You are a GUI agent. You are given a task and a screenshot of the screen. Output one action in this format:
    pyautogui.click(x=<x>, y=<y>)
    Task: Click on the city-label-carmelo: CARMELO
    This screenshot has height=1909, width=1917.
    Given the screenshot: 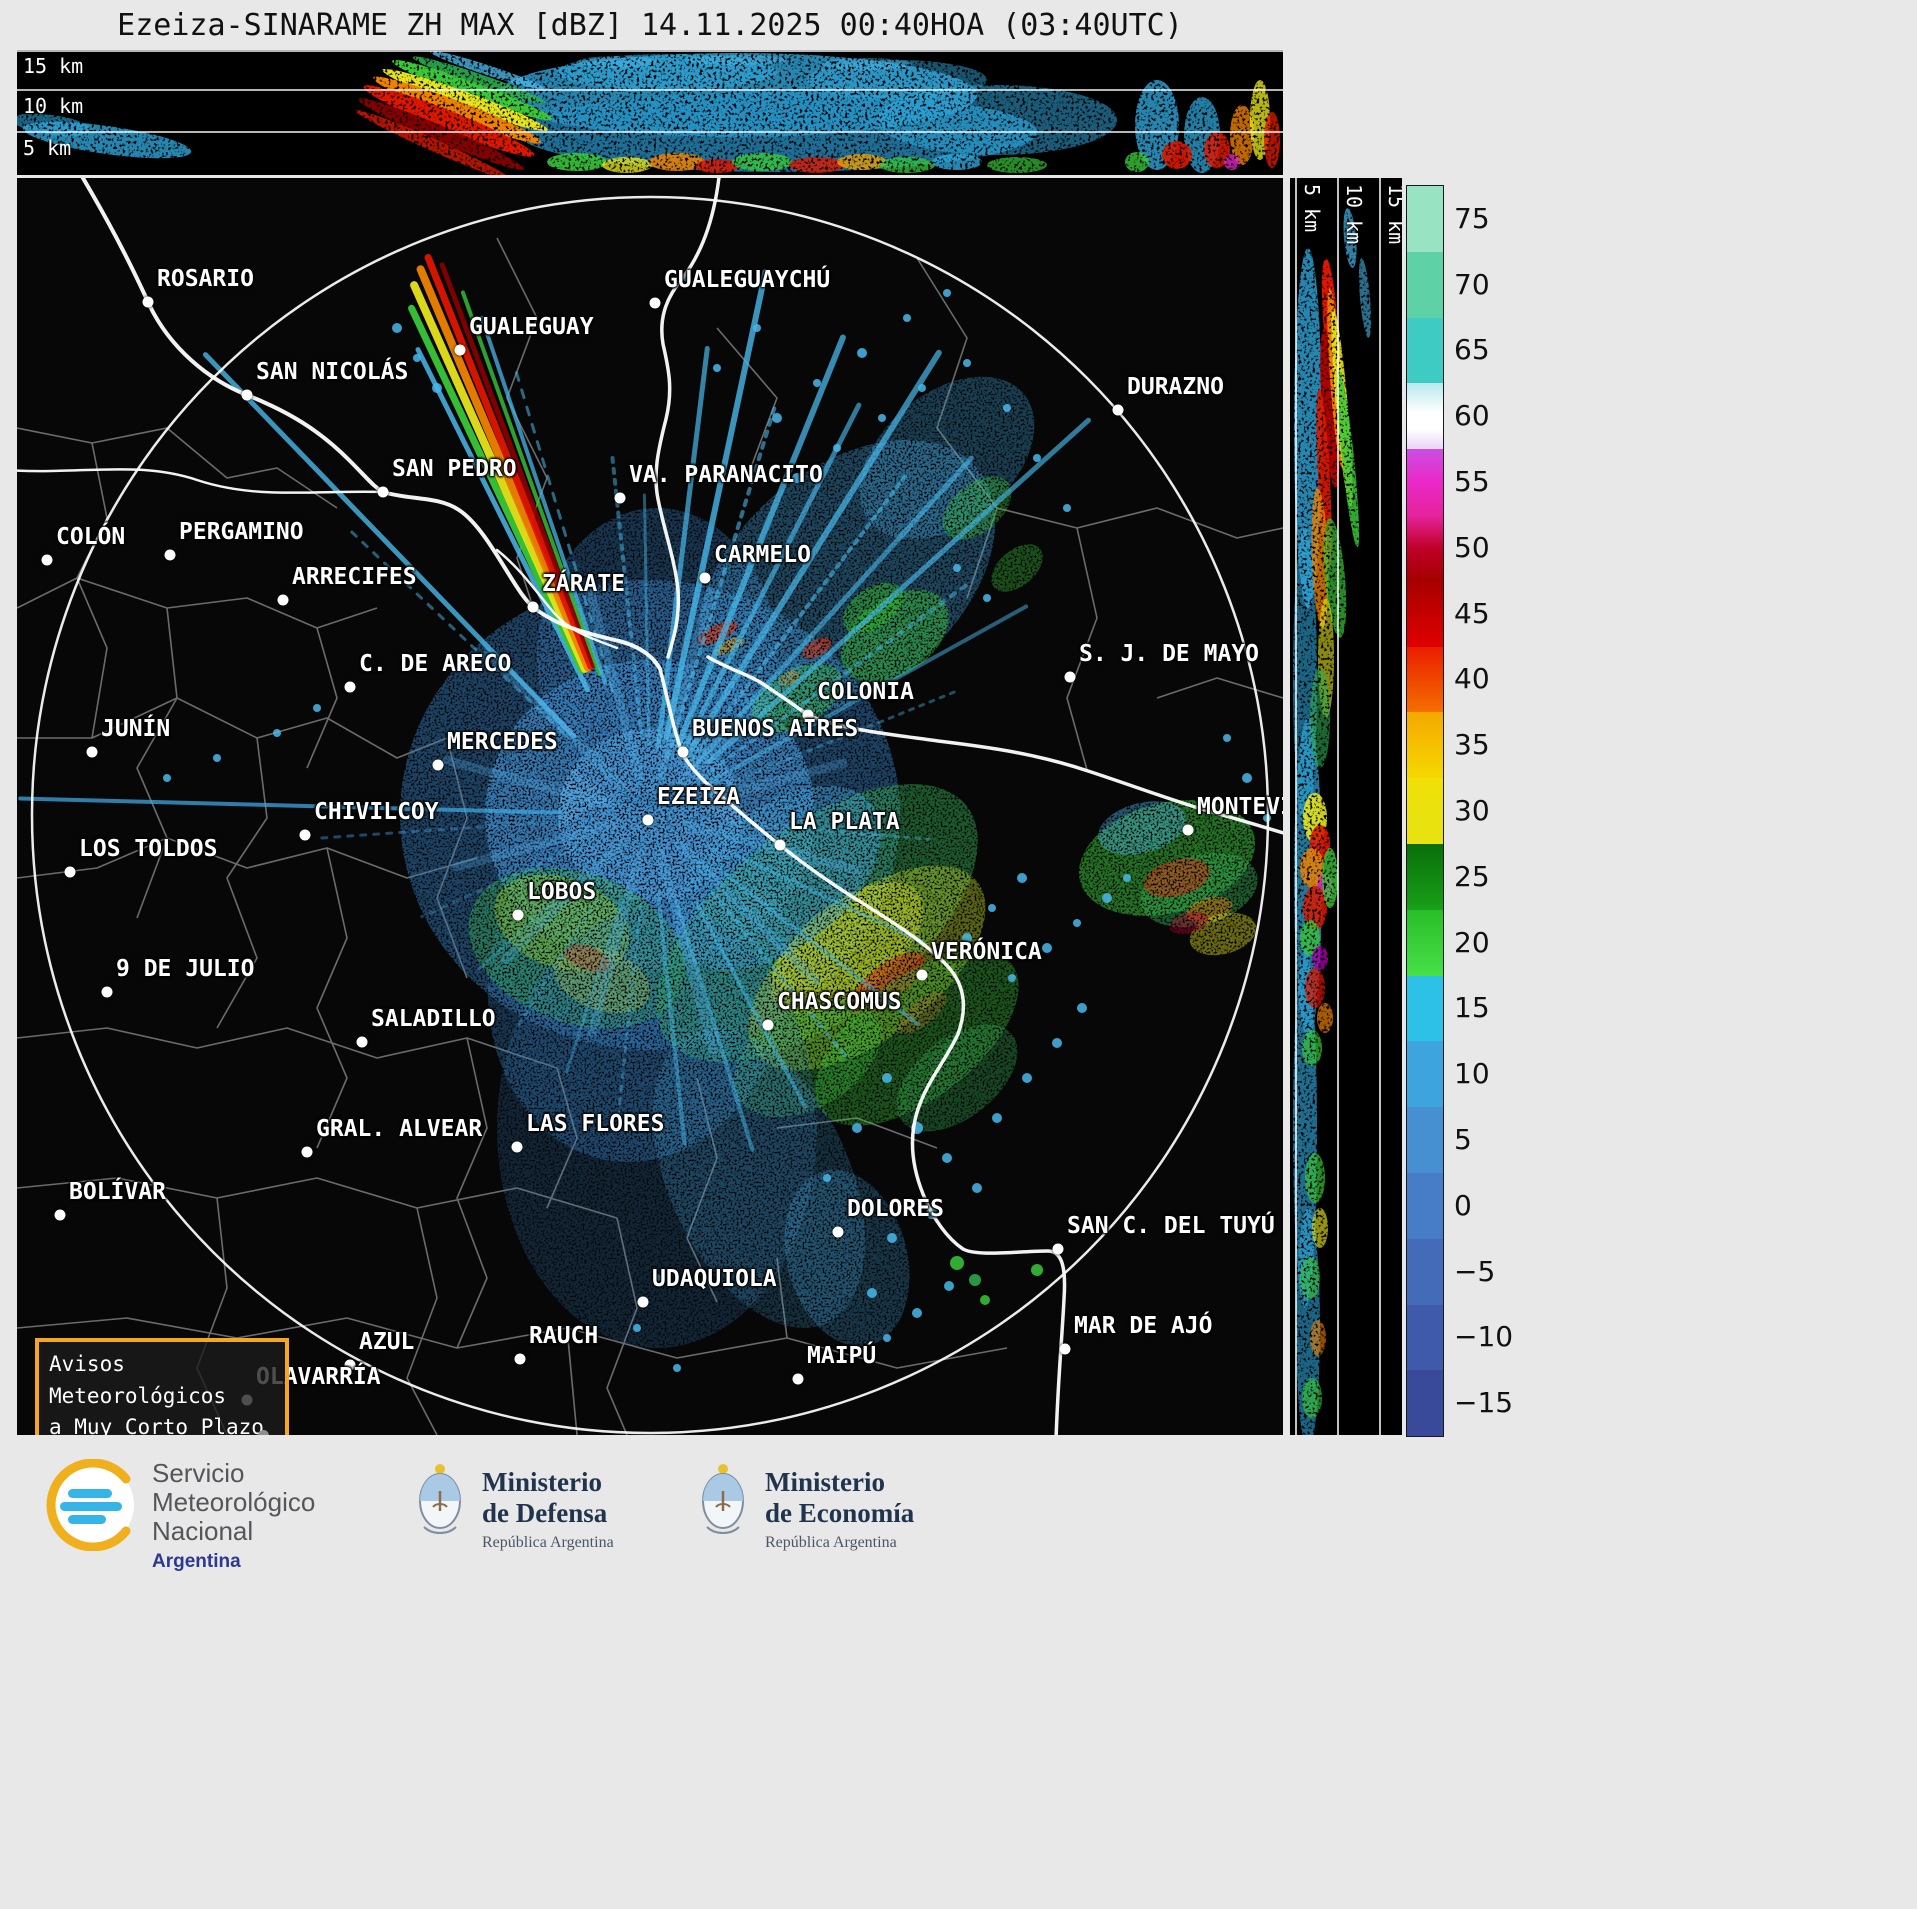 What is the action you would take?
    pyautogui.click(x=762, y=555)
    